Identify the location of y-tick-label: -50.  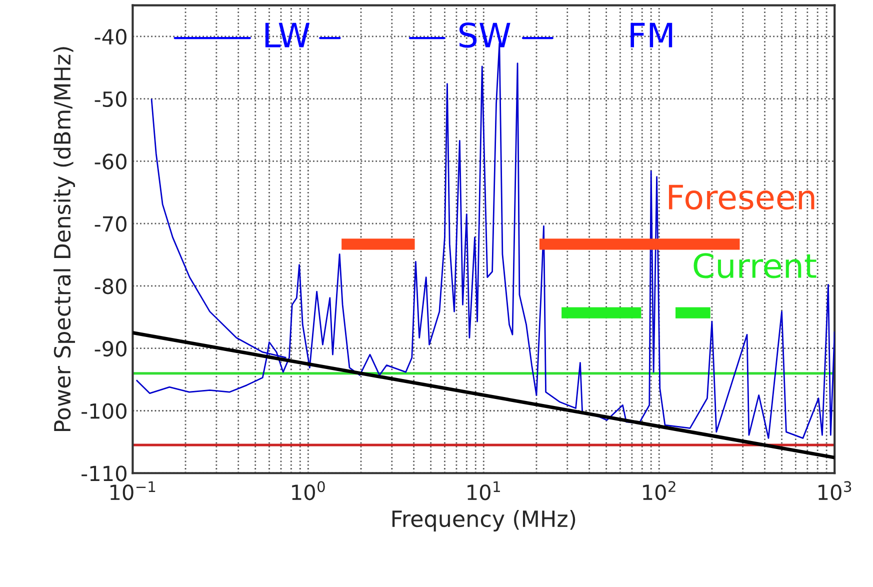
(110, 99).